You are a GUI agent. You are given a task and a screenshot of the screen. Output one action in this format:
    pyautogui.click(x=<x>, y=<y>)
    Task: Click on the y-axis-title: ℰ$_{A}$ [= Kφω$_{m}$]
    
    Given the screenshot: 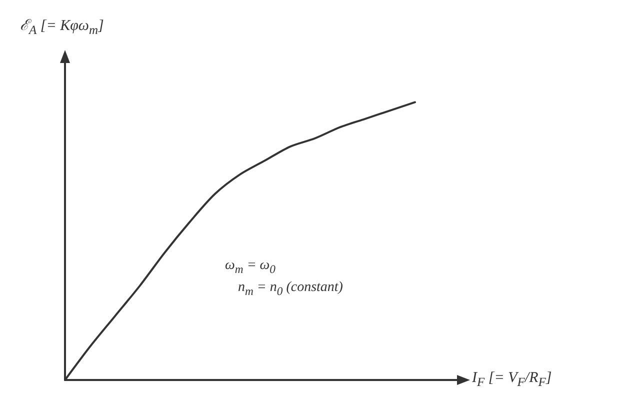 What is the action you would take?
    pyautogui.click(x=62, y=27)
    